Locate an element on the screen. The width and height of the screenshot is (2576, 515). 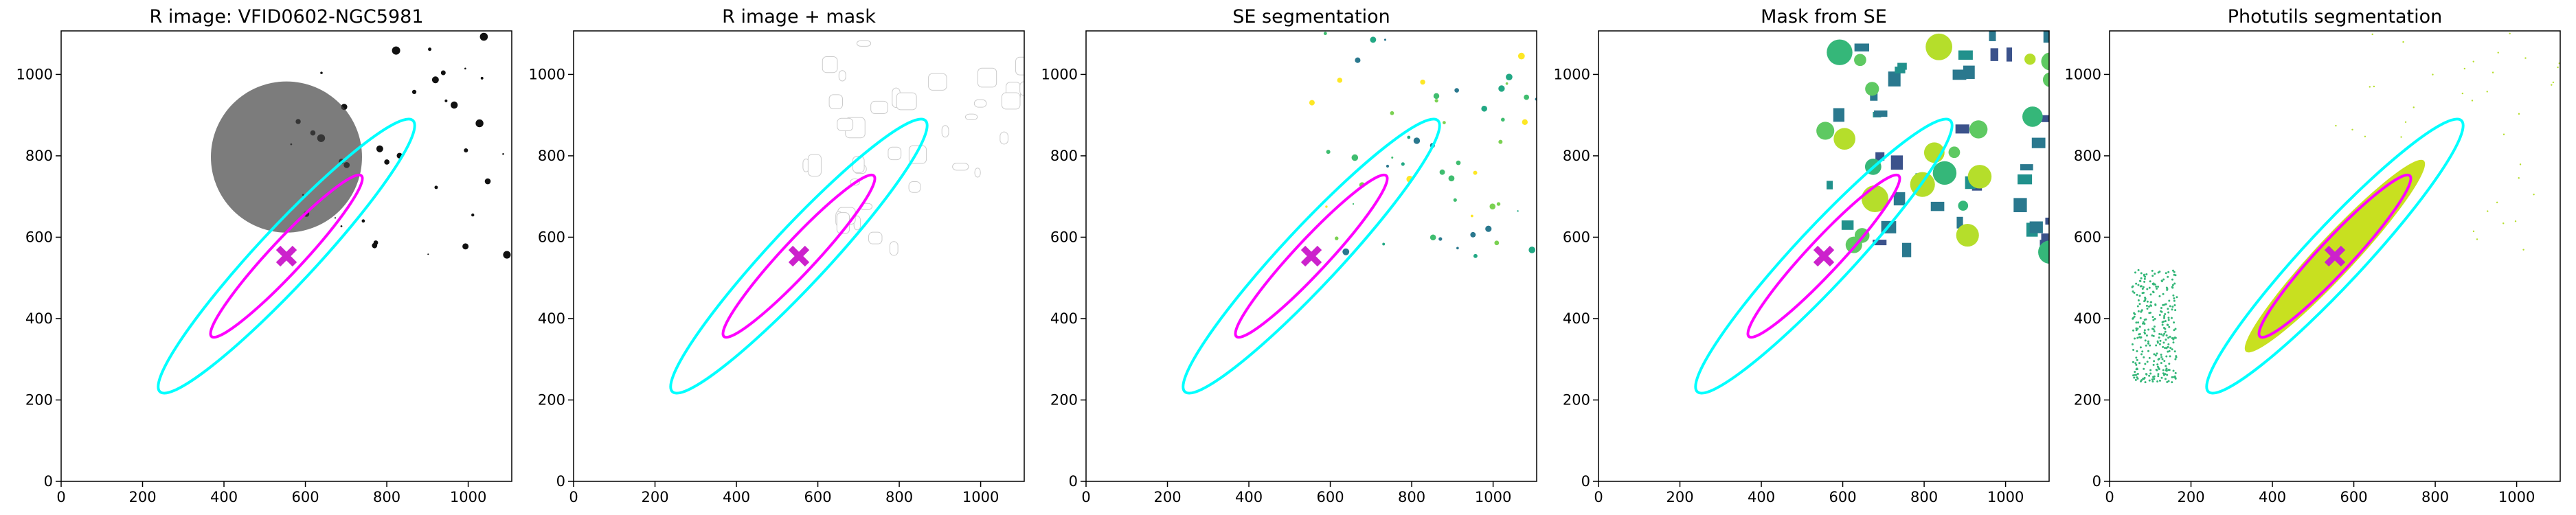
x-tick-label: 1000 is located at coordinates (1493, 497).